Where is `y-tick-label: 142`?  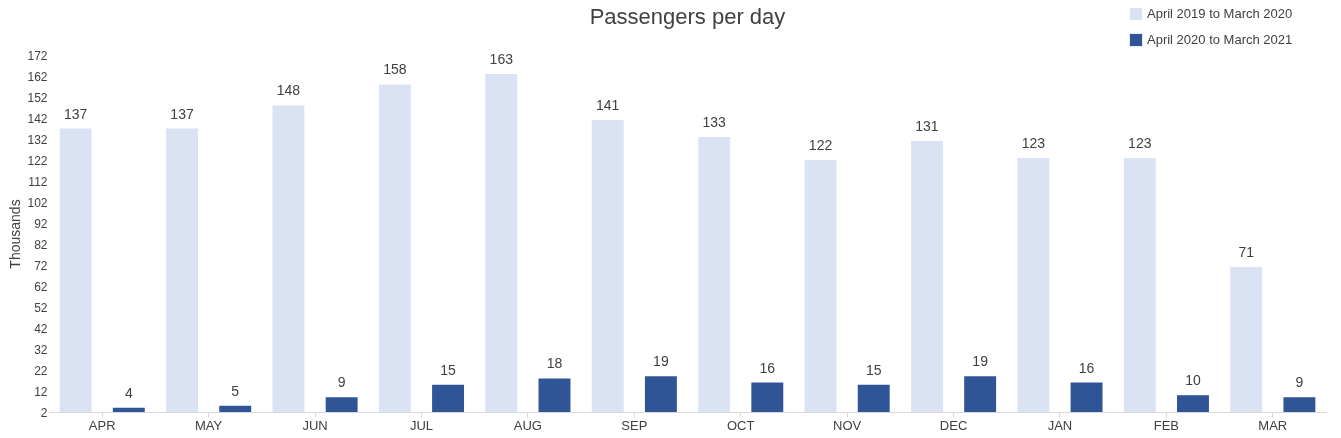
y-tick-label: 142 is located at coordinates (37, 118).